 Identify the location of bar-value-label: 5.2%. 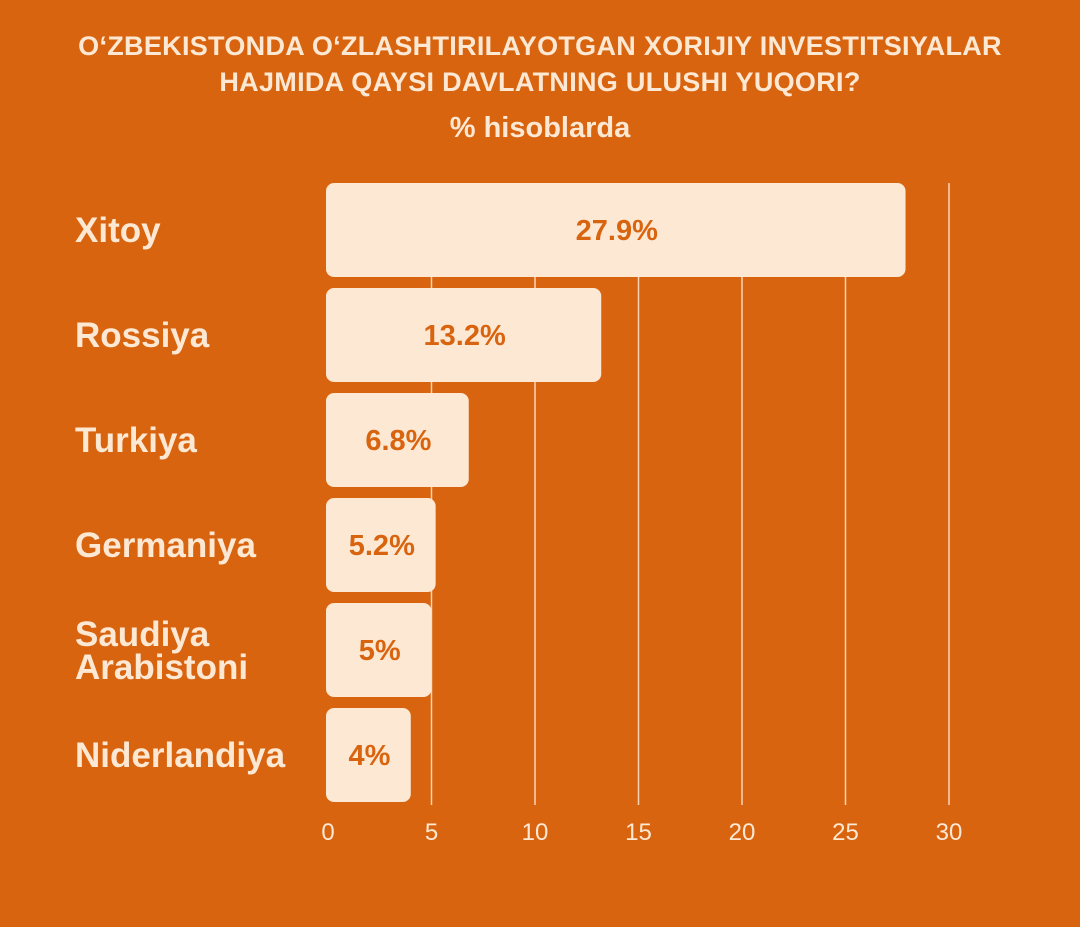
(382, 546).